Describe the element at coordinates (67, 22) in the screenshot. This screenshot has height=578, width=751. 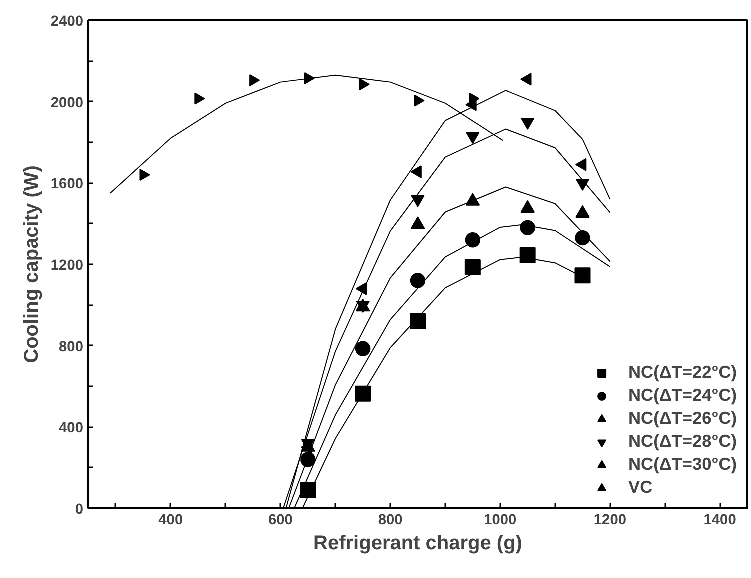
I see `y-tick-label: 2400` at that location.